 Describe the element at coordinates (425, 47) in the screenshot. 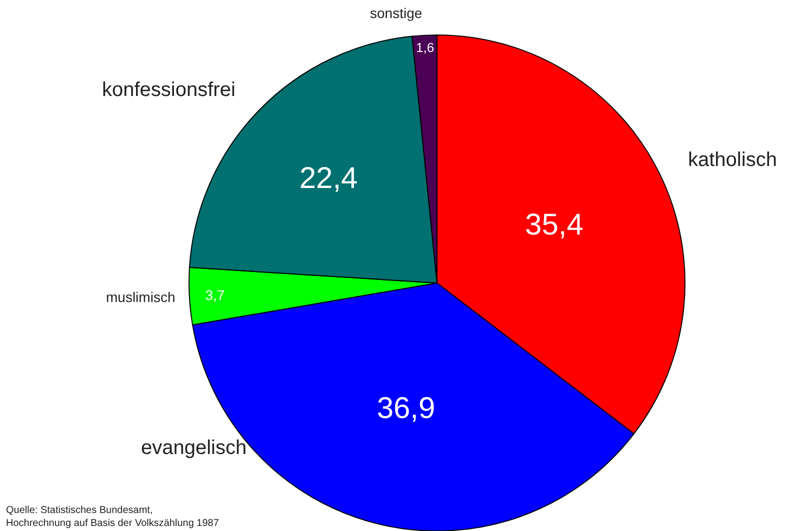

I see `data-label: 1,6` at that location.